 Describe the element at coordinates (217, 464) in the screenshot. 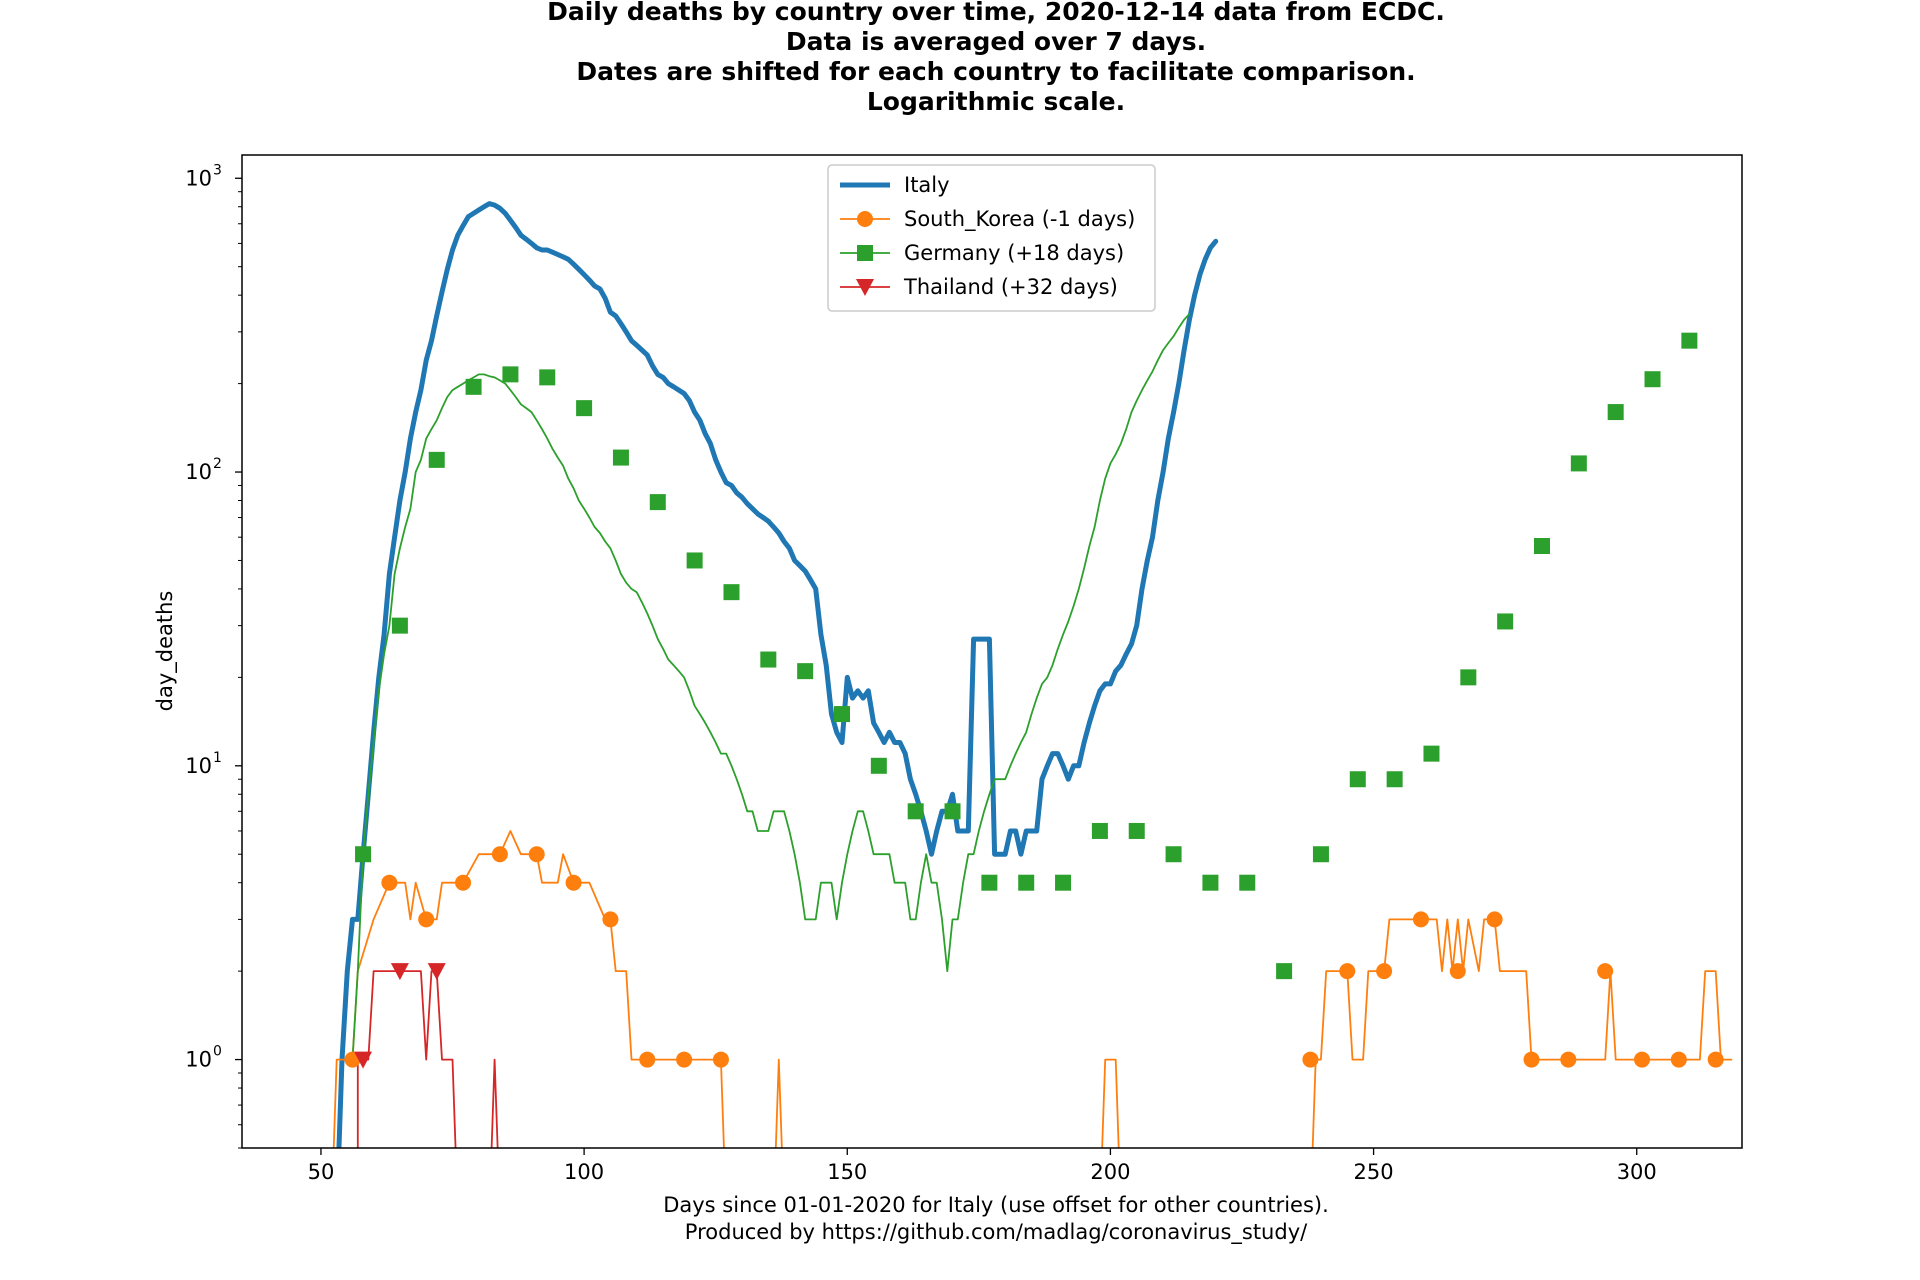

I see `y-tick-exponent: 2` at that location.